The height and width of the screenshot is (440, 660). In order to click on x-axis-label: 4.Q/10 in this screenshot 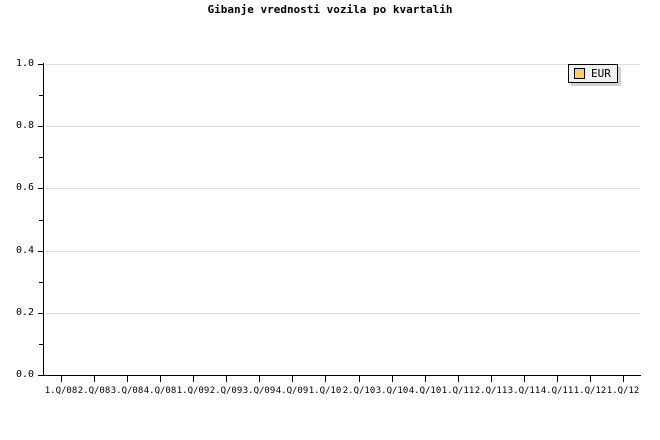, I will do `click(425, 391)`.